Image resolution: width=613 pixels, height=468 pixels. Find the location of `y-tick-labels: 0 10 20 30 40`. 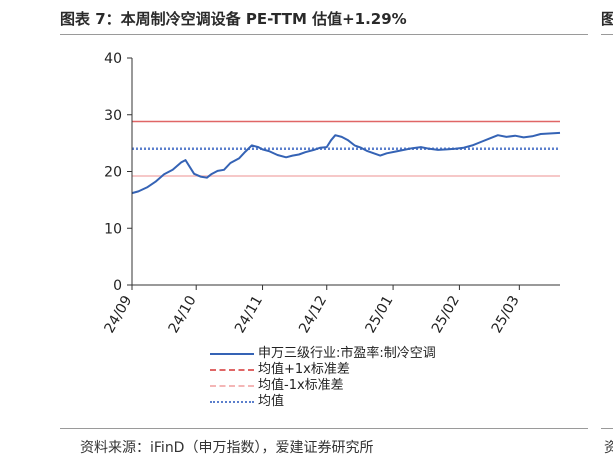

y-tick-labels: 0 10 20 30 40 is located at coordinates (113, 172).